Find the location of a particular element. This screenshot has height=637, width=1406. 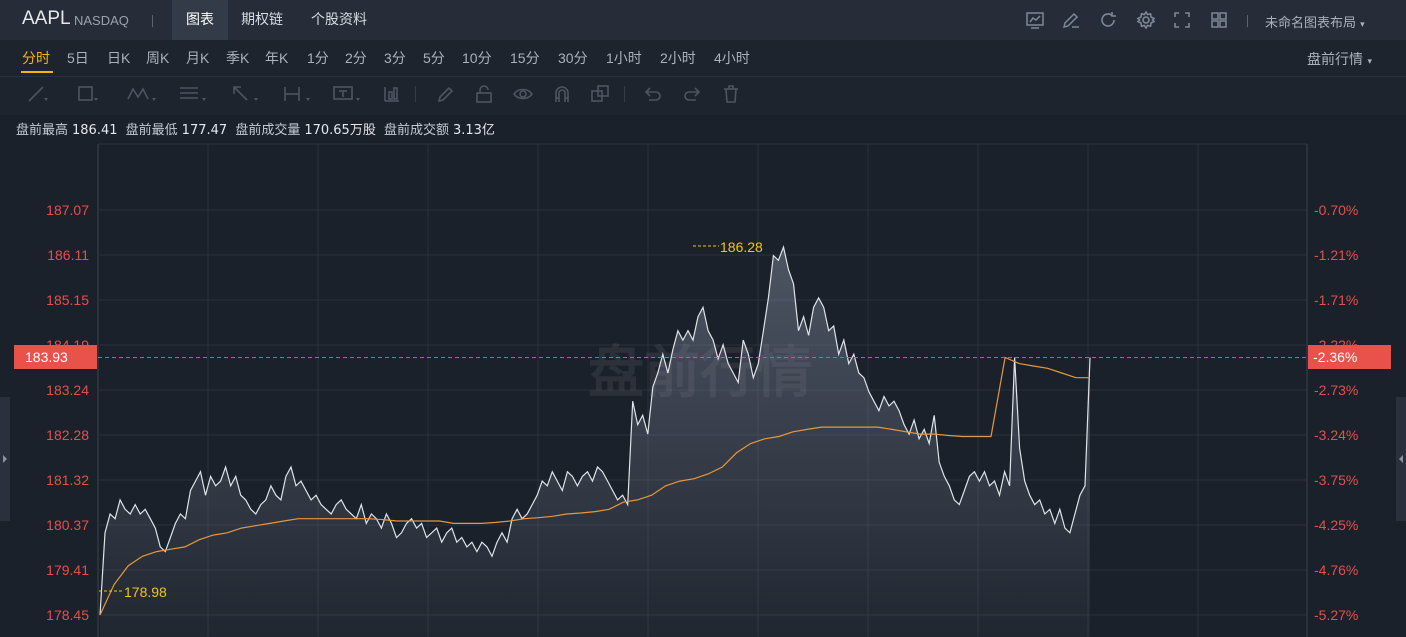

high-marker: 186.28 is located at coordinates (728, 247).